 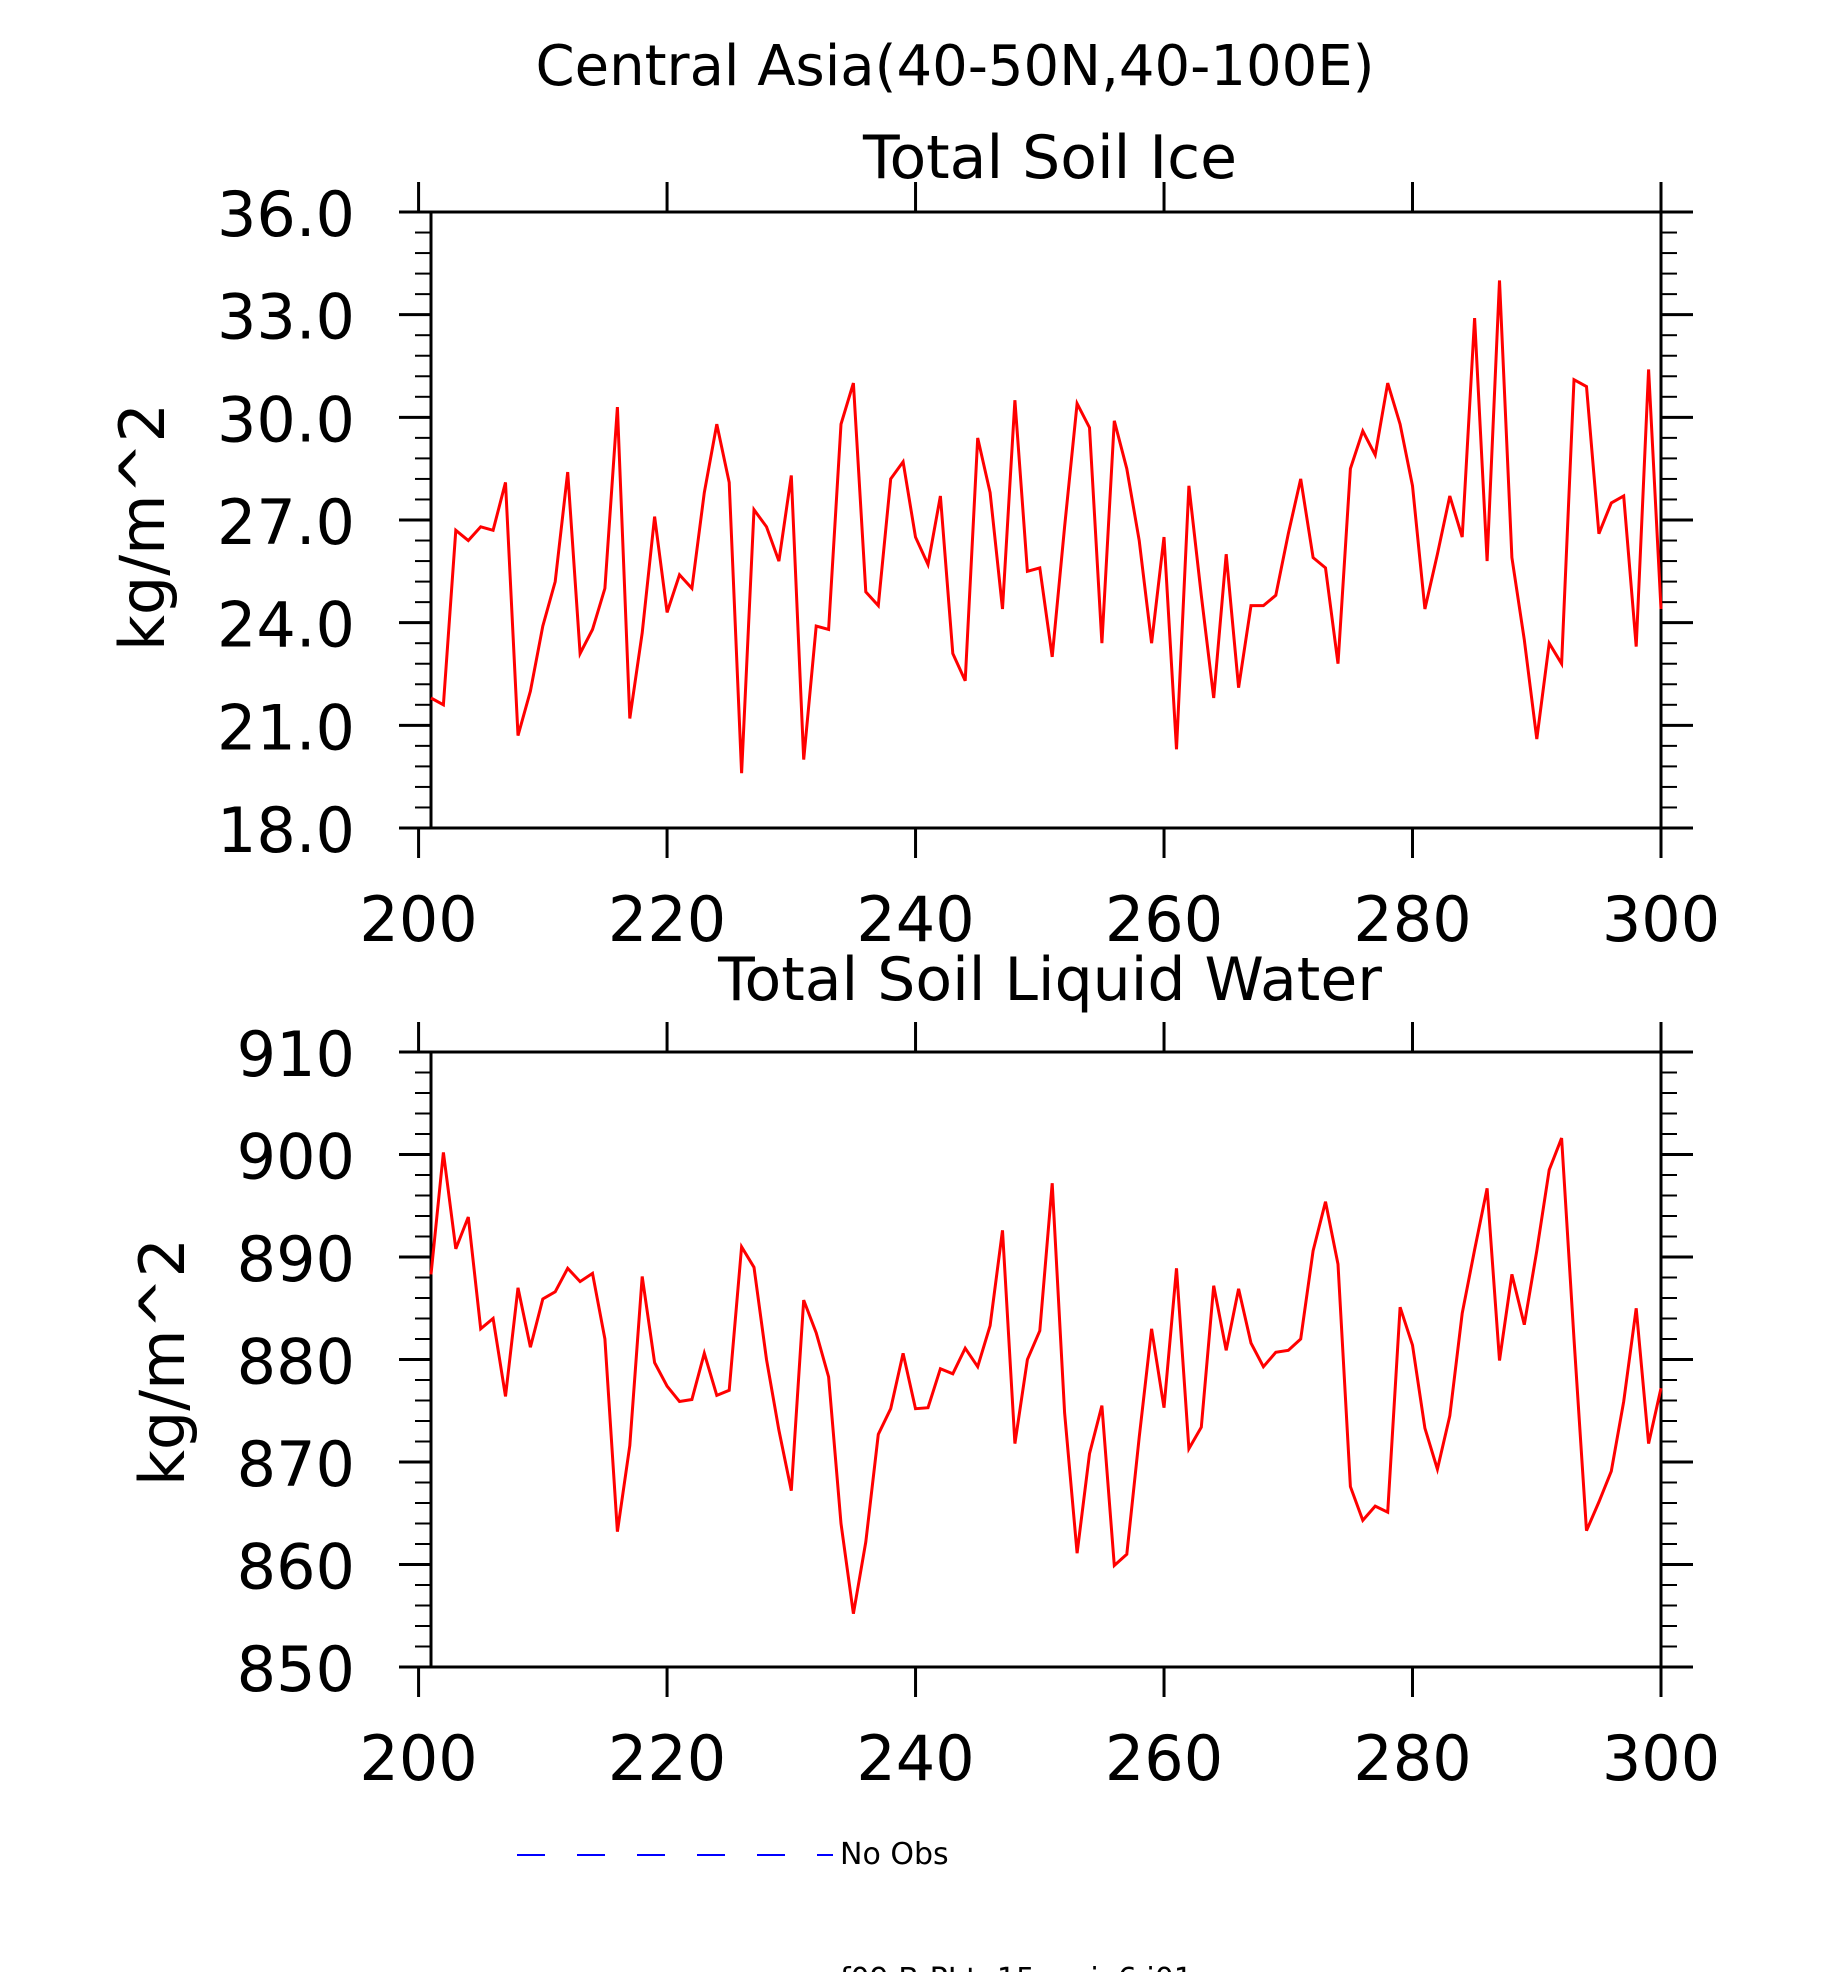 What do you see at coordinates (296, 1362) in the screenshot?
I see `y-tick-label: 880` at bounding box center [296, 1362].